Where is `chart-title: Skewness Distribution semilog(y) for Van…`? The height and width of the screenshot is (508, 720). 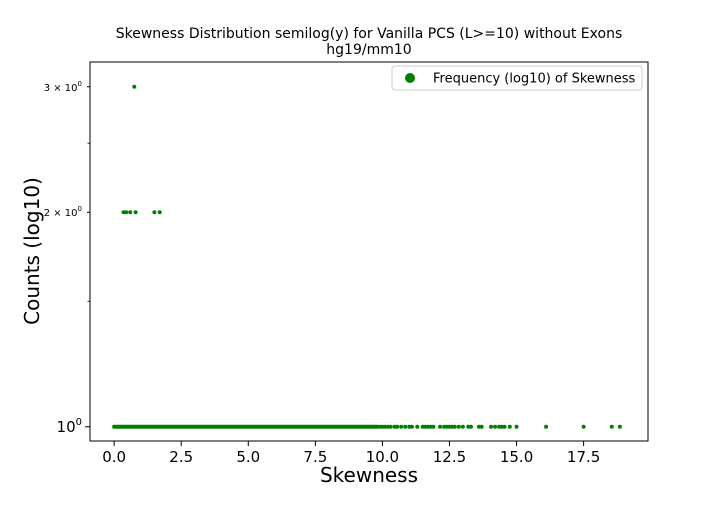 chart-title: Skewness Distribution semilog(y) for Van… is located at coordinates (369, 34).